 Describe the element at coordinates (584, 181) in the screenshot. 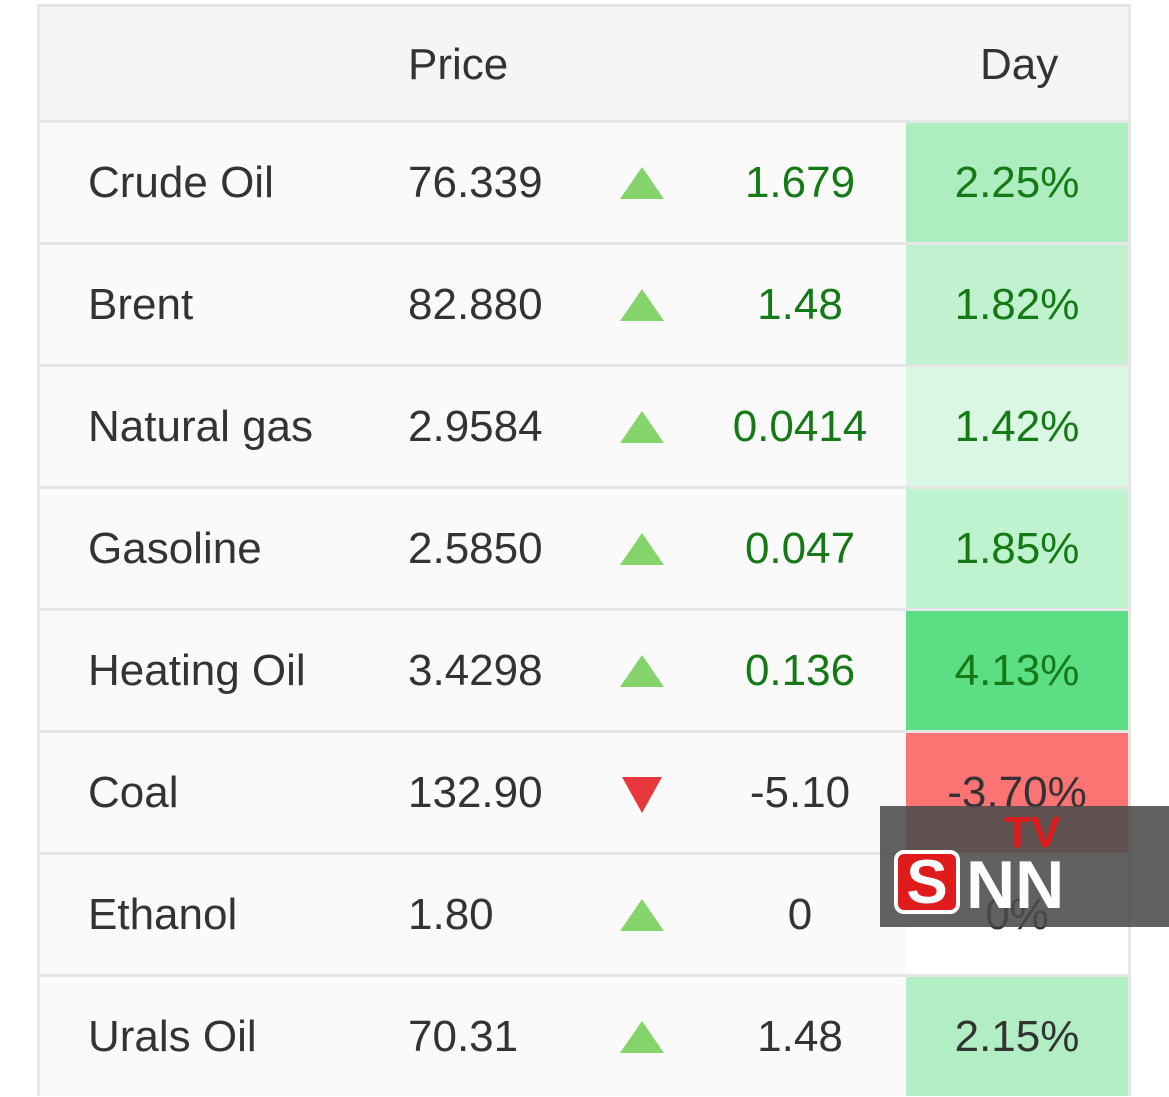

I see `table-row: Crude Oil 76.339 1.679 2.25%` at that location.